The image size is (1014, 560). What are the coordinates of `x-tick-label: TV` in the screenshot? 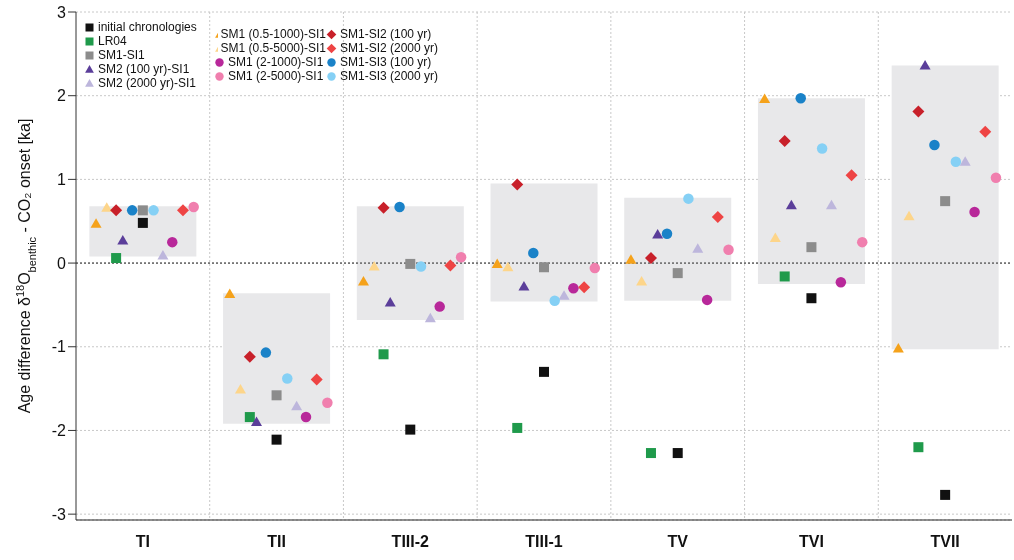 It's located at (678, 542).